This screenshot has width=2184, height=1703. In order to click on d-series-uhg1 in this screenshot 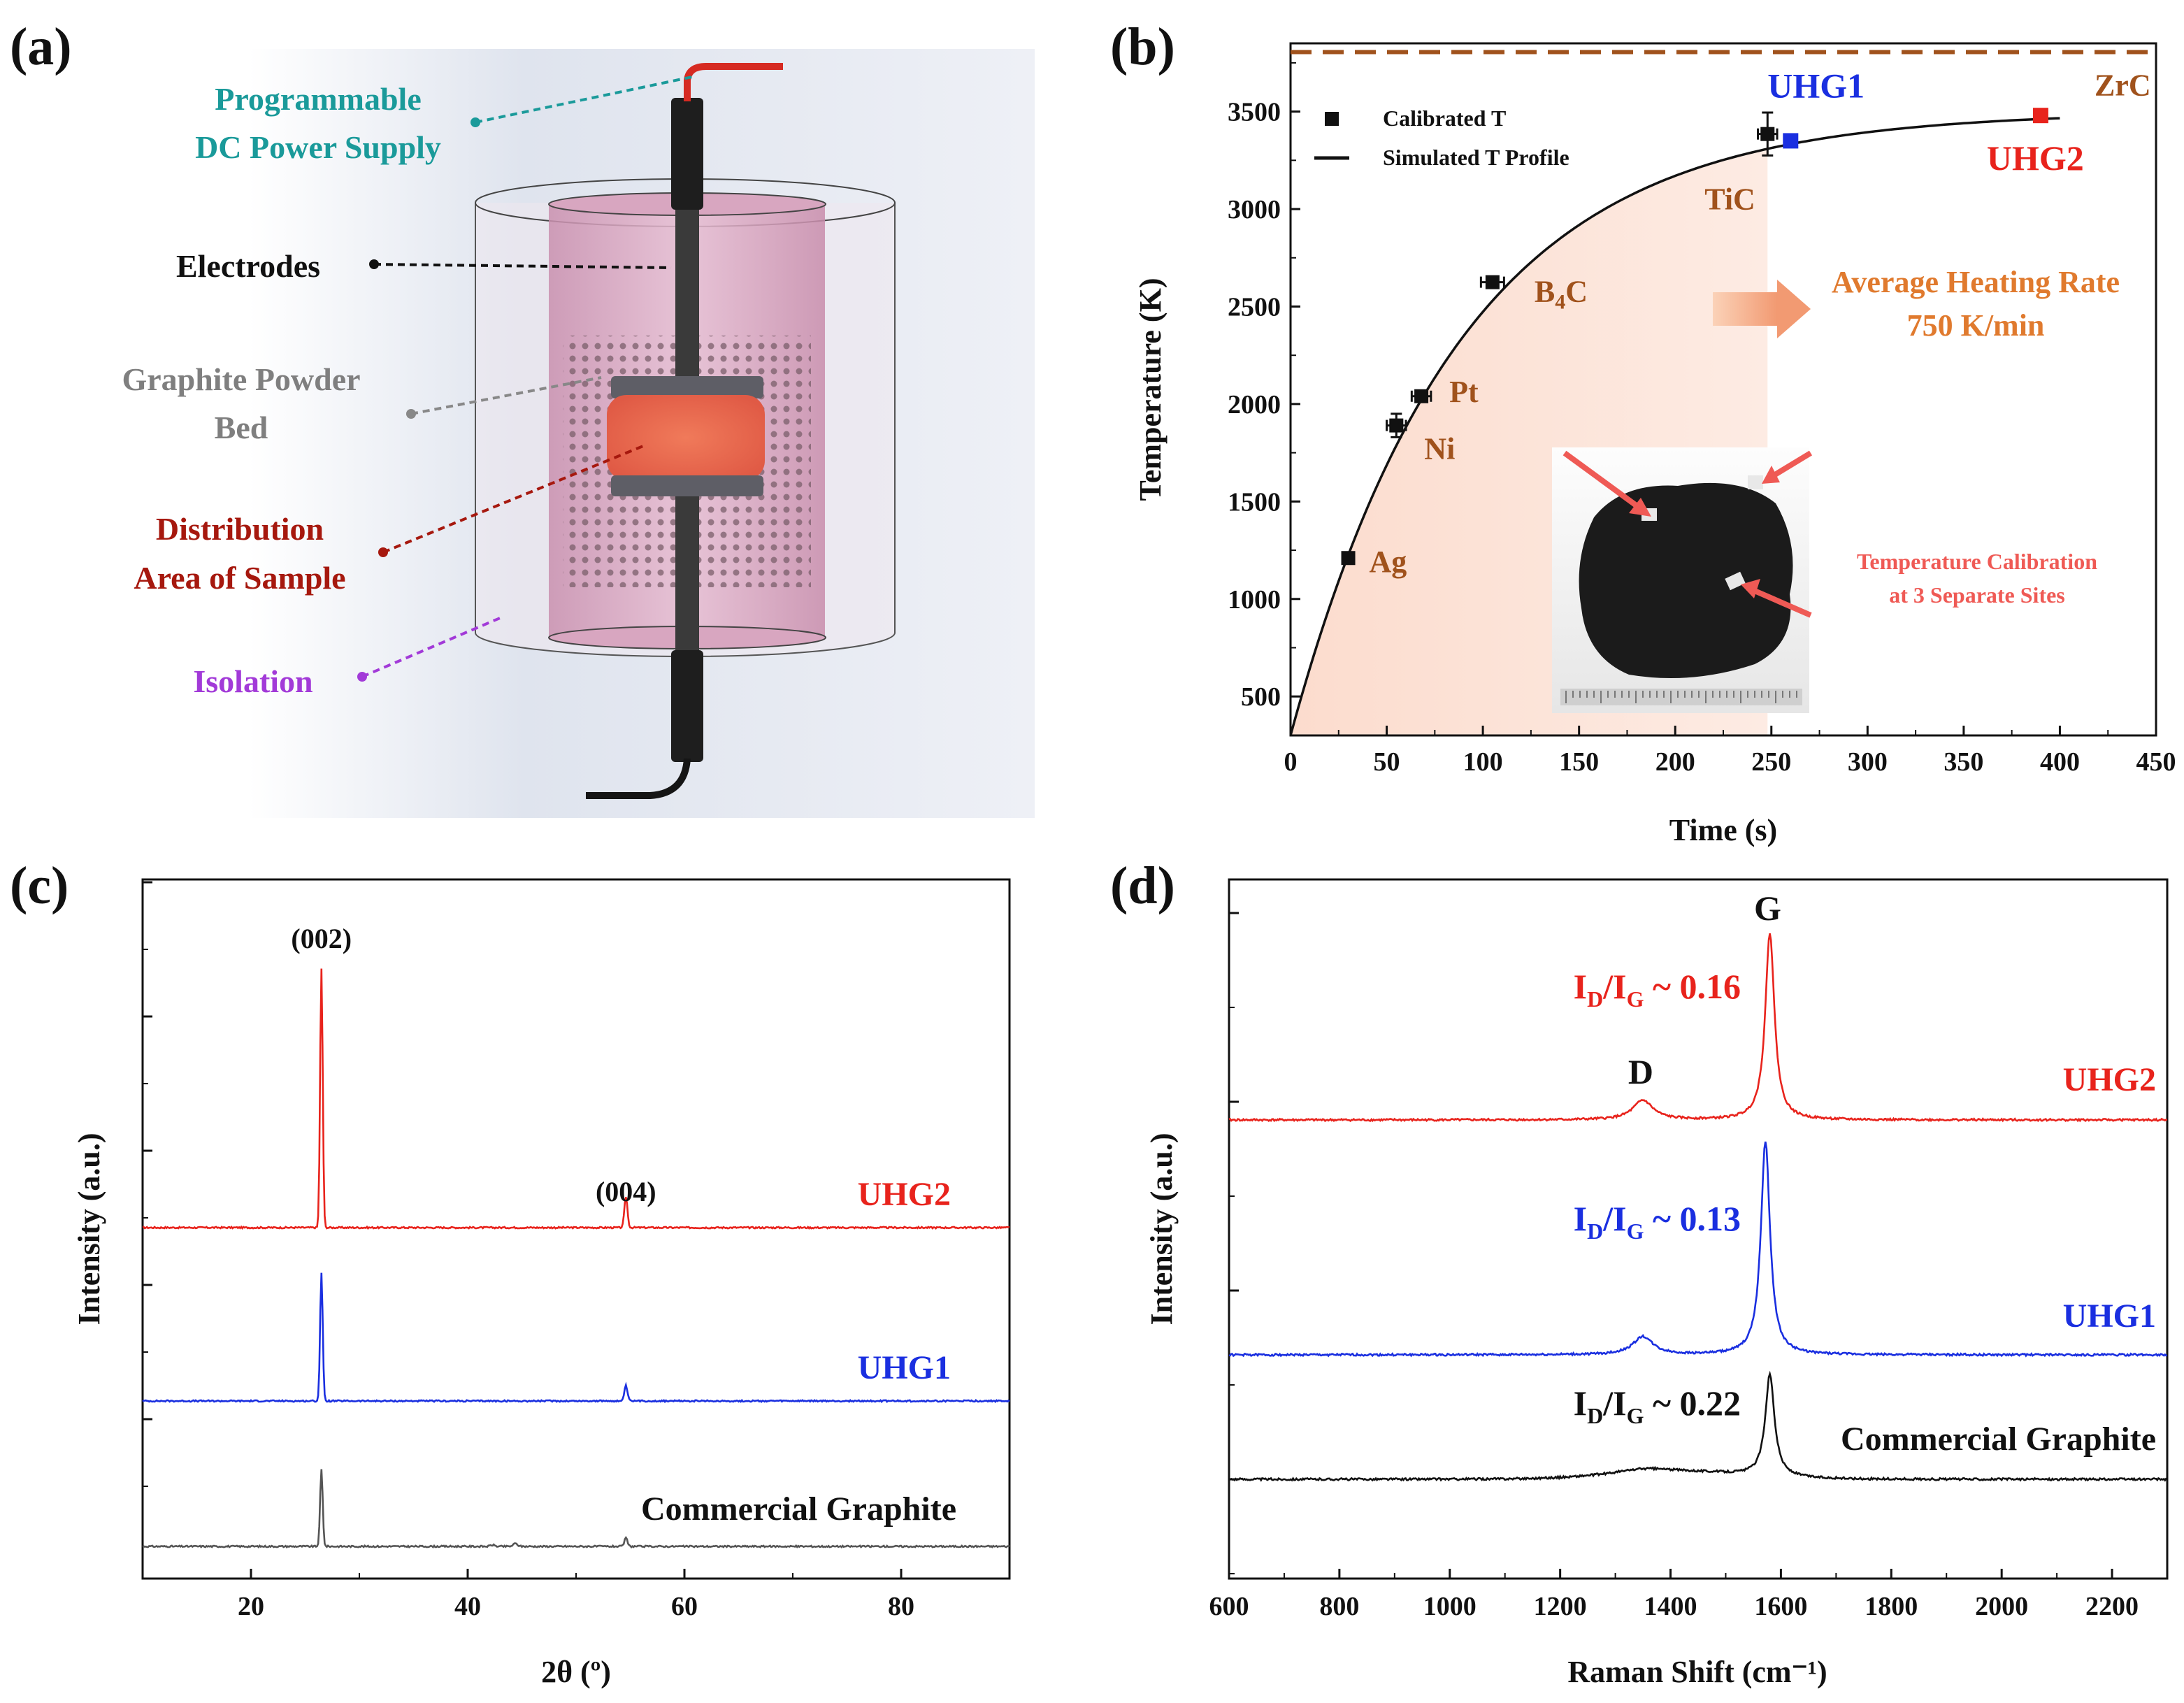, I will do `click(1698, 1249)`.